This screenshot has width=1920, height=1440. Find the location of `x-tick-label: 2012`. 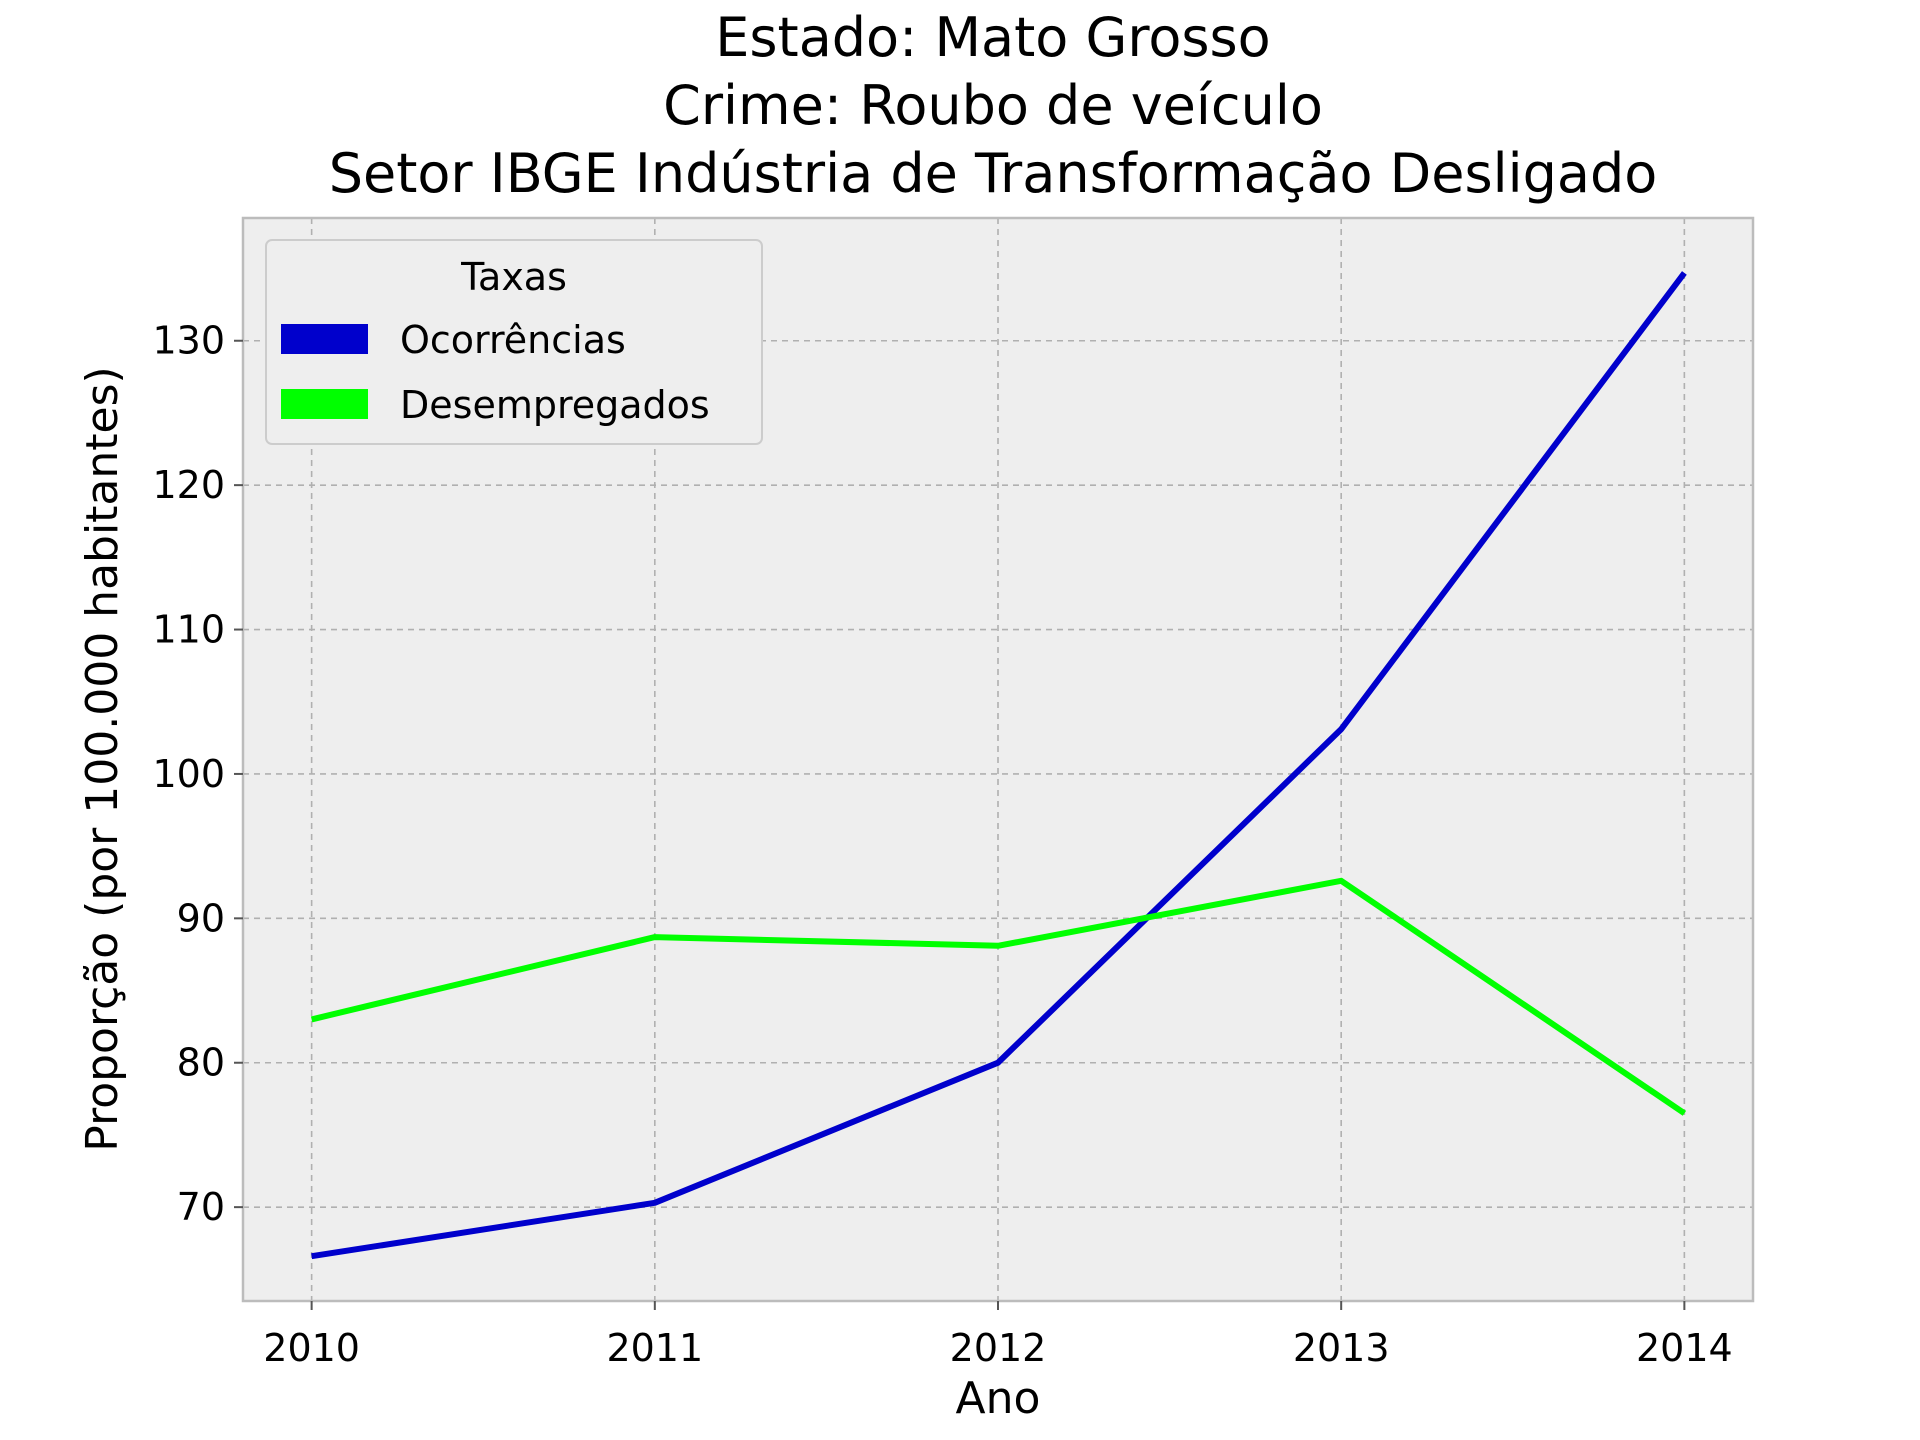

x-tick-label: 2012 is located at coordinates (998, 1348).